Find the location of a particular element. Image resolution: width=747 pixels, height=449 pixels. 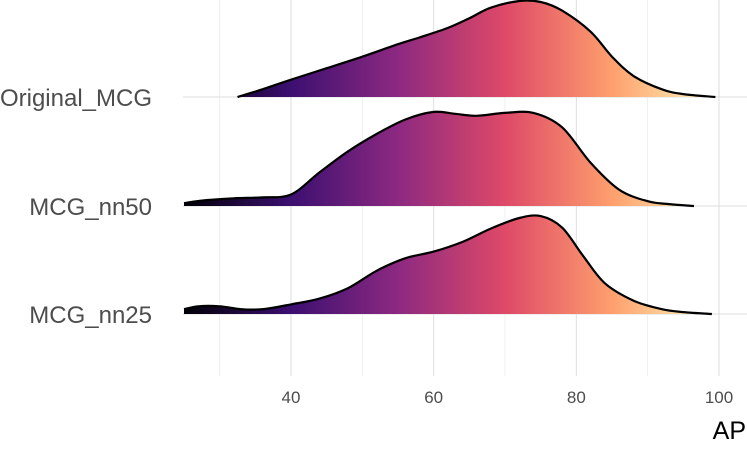

ridge-MCG_nn50 is located at coordinates (439, 159).